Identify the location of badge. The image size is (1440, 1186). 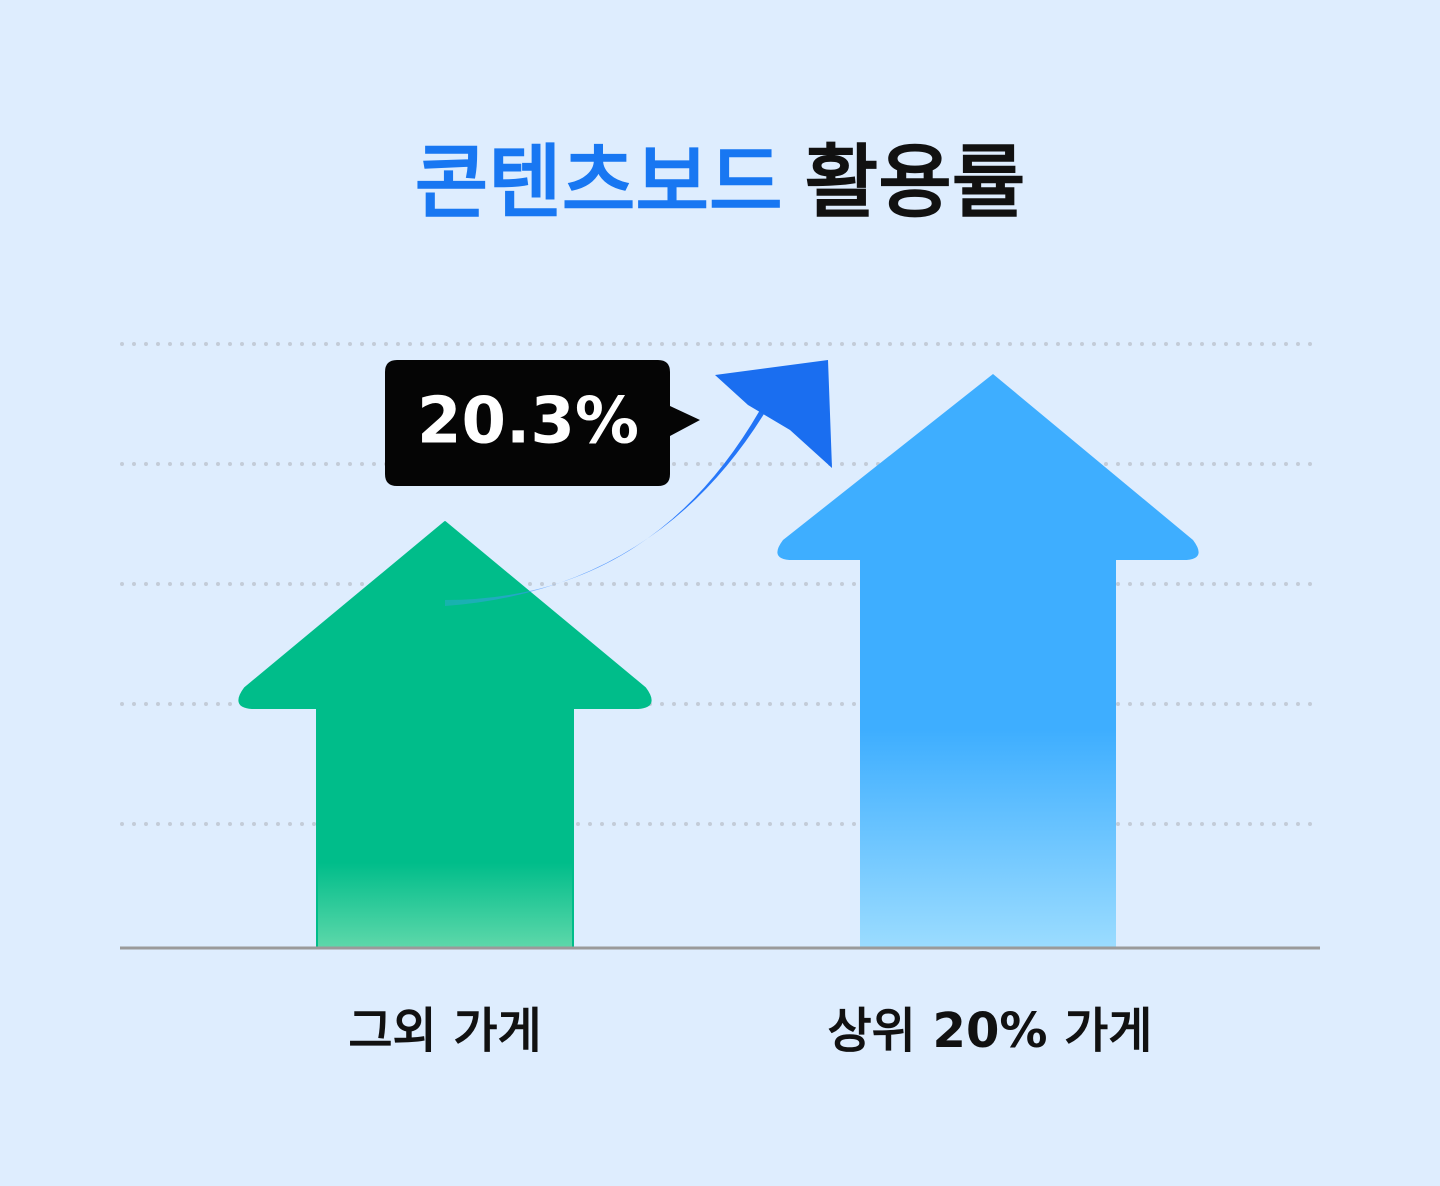
(542, 423).